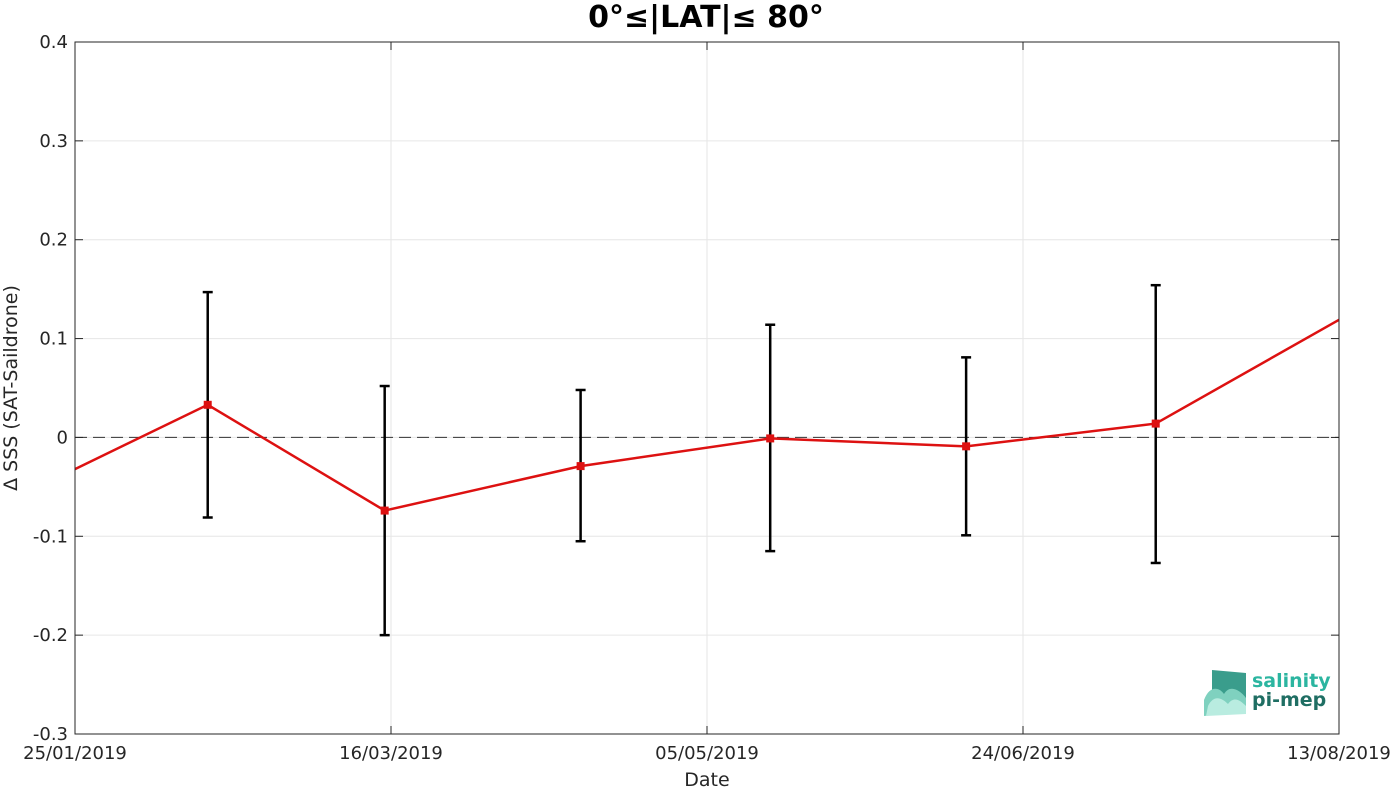  I want to click on y-tick-label: -0.1, so click(50, 536).